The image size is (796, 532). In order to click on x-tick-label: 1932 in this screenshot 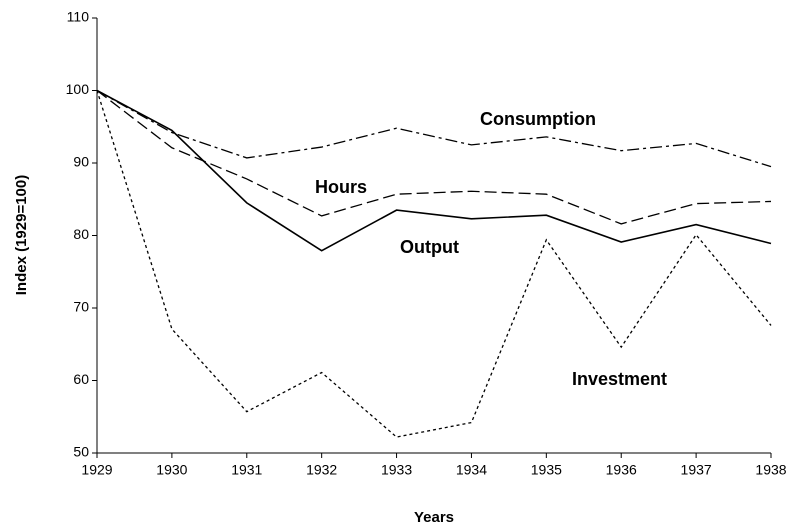, I will do `click(321, 470)`.